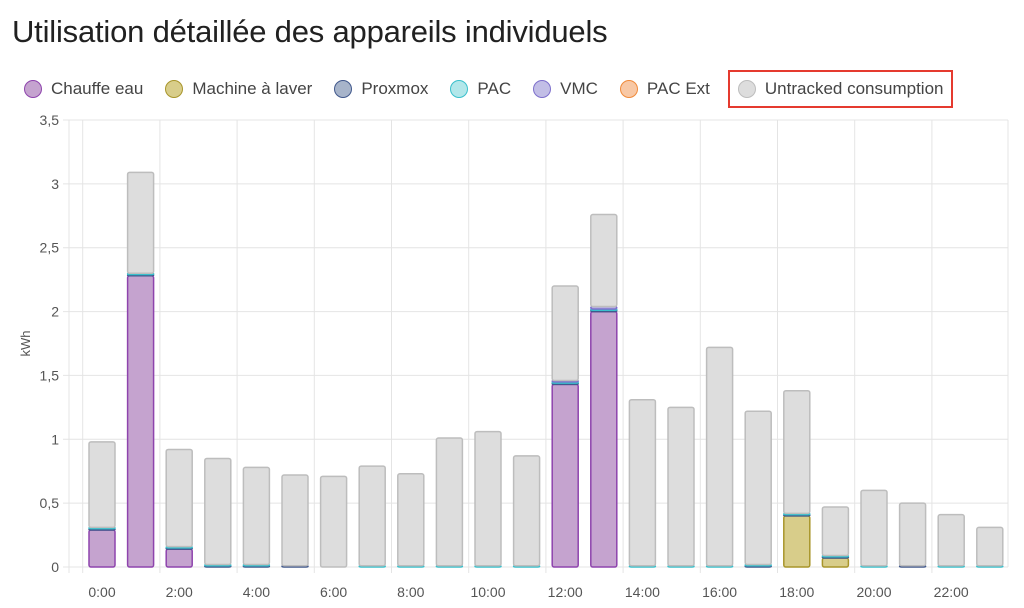 Image resolution: width=1024 pixels, height=608 pixels. I want to click on x-tick-label: 18:00, so click(796, 592).